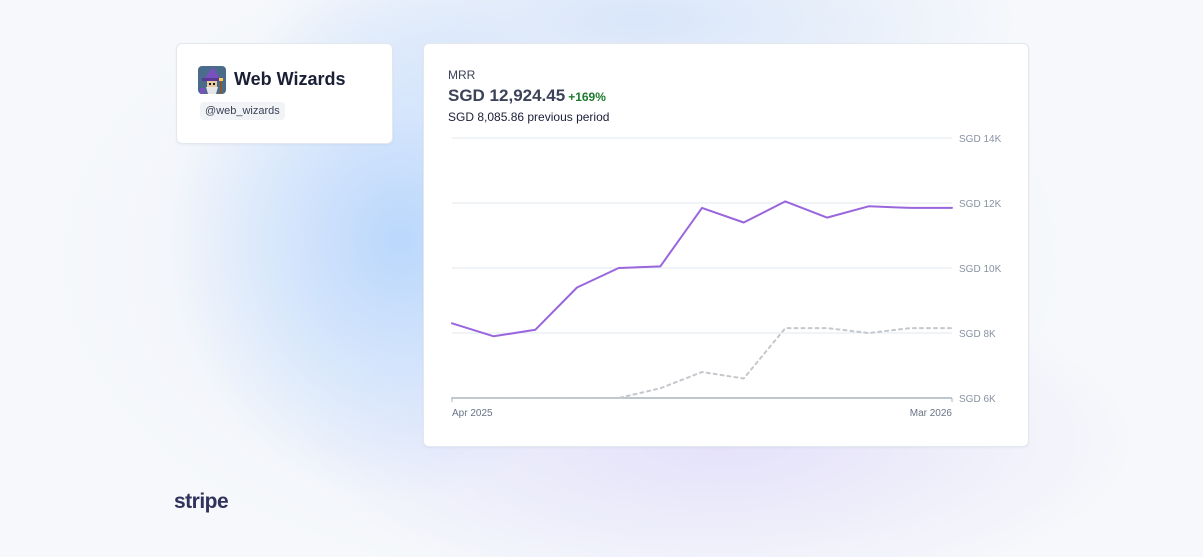  What do you see at coordinates (472, 413) in the screenshot?
I see `x-tick-label-start: Apr 2025` at bounding box center [472, 413].